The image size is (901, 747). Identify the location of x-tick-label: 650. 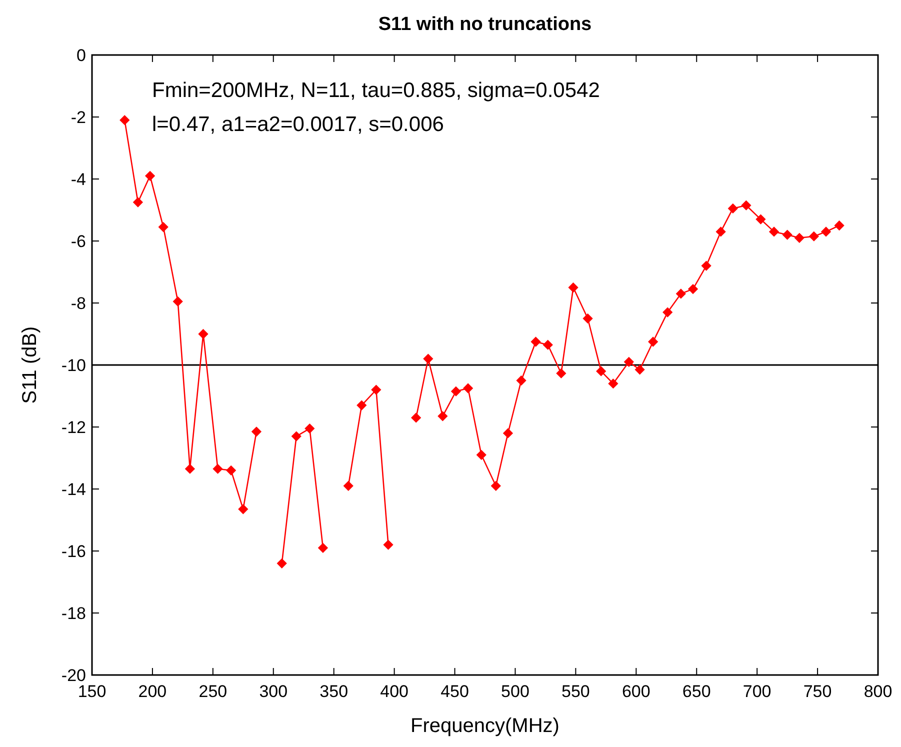
(696, 691).